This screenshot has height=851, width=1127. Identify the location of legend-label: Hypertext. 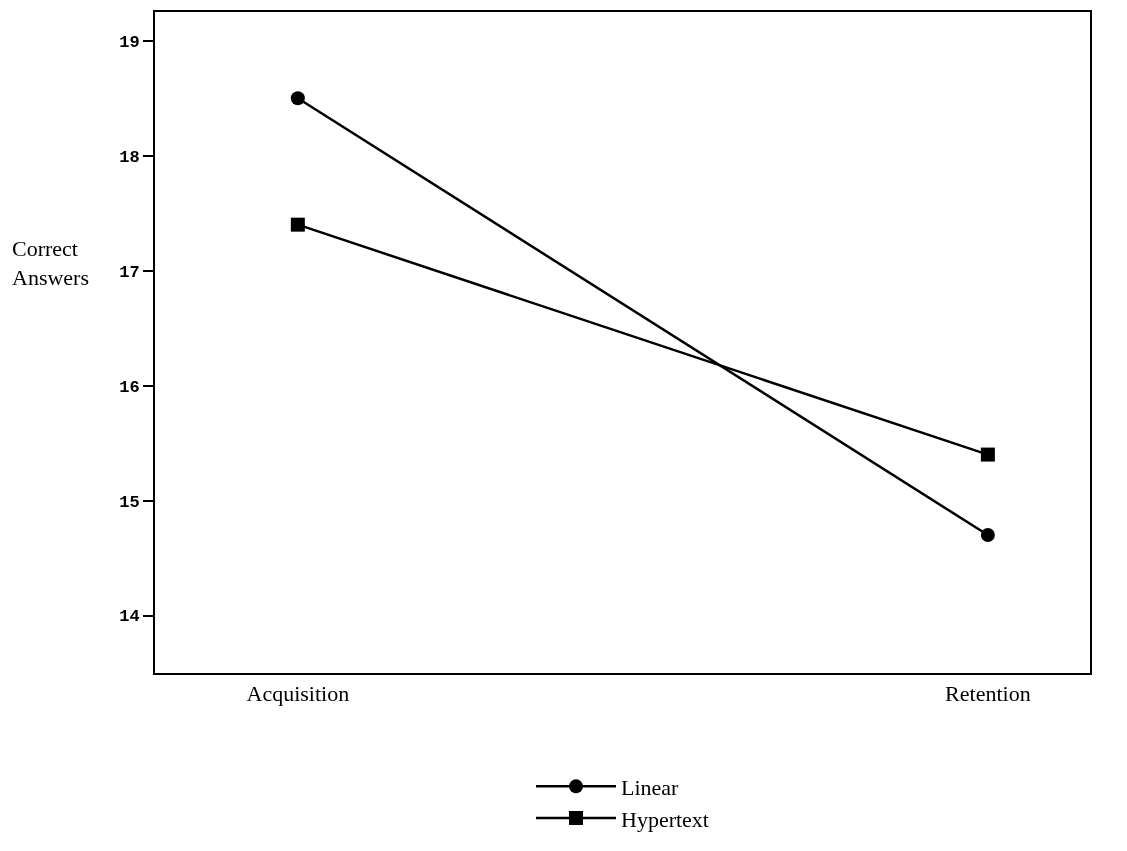
(665, 819).